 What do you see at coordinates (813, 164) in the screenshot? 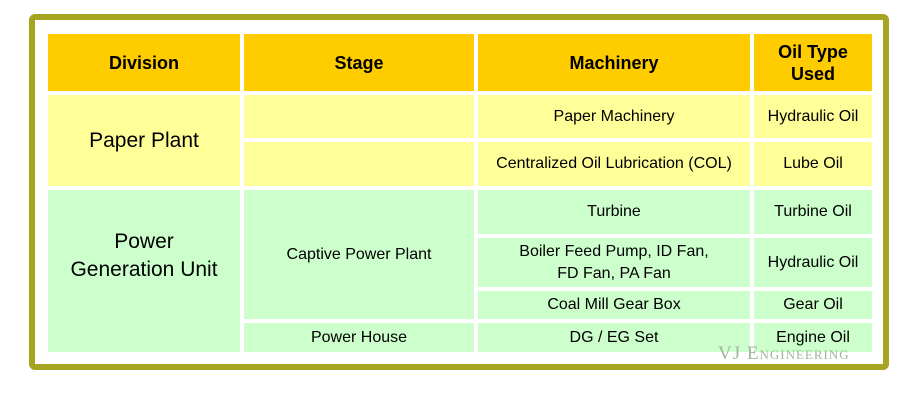
I see `oil-cell: Lube Oil` at bounding box center [813, 164].